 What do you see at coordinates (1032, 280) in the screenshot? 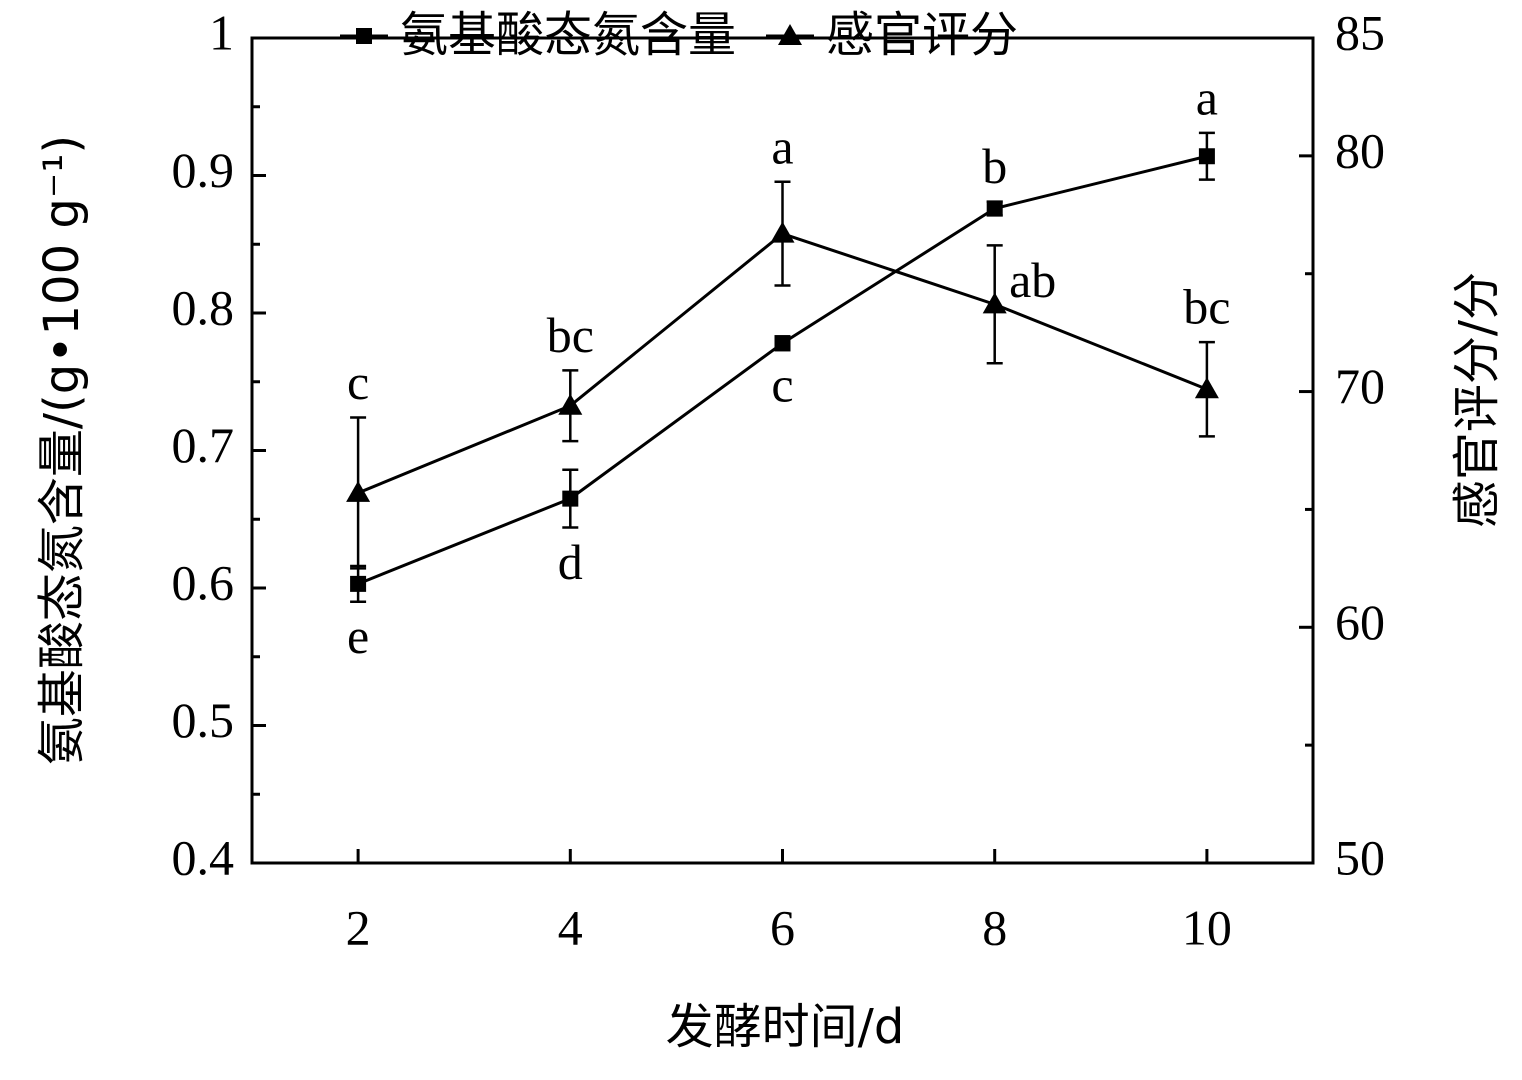
I see `significance-label: ab` at bounding box center [1032, 280].